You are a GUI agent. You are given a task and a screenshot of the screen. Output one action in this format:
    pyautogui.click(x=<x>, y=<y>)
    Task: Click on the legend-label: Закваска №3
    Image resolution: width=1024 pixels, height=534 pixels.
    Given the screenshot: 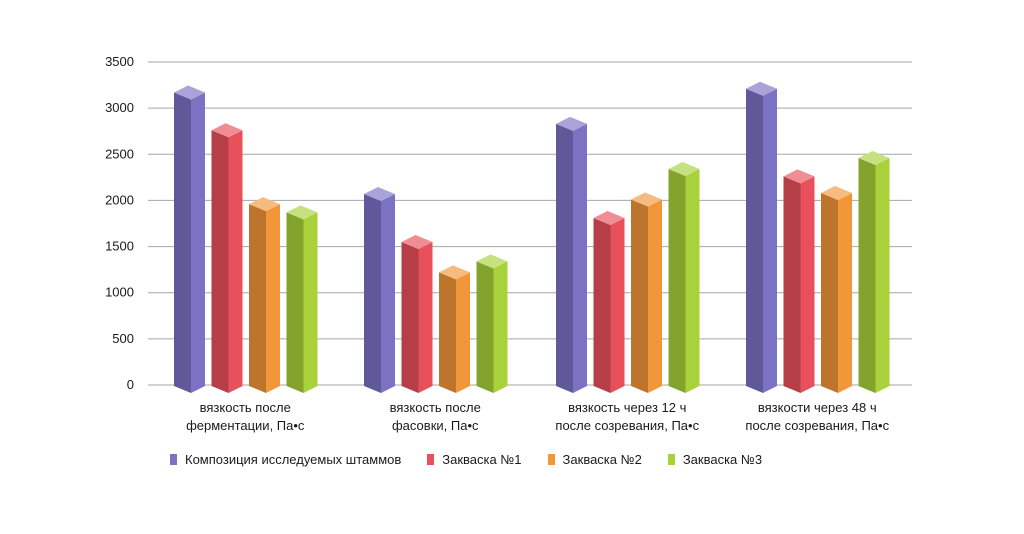 What is the action you would take?
    pyautogui.click(x=722, y=459)
    